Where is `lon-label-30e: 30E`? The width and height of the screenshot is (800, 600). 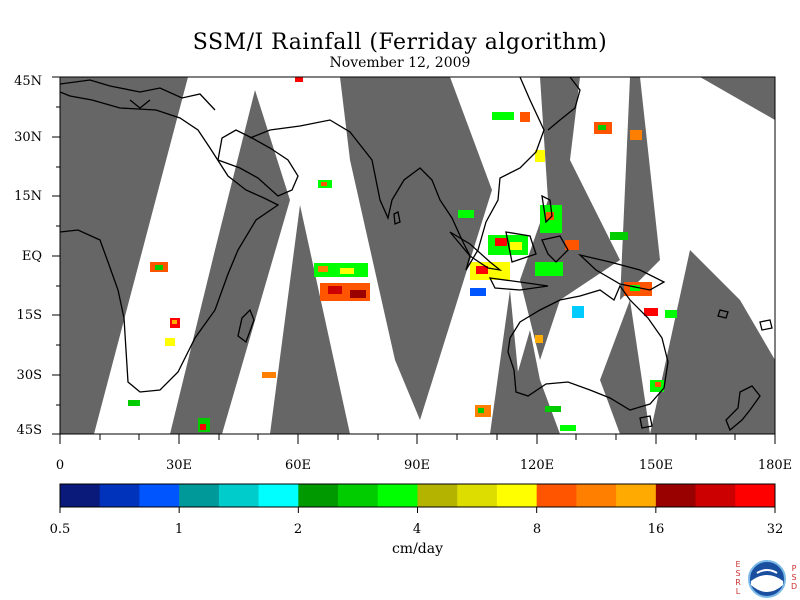 lon-label-30e: 30E is located at coordinates (179, 465).